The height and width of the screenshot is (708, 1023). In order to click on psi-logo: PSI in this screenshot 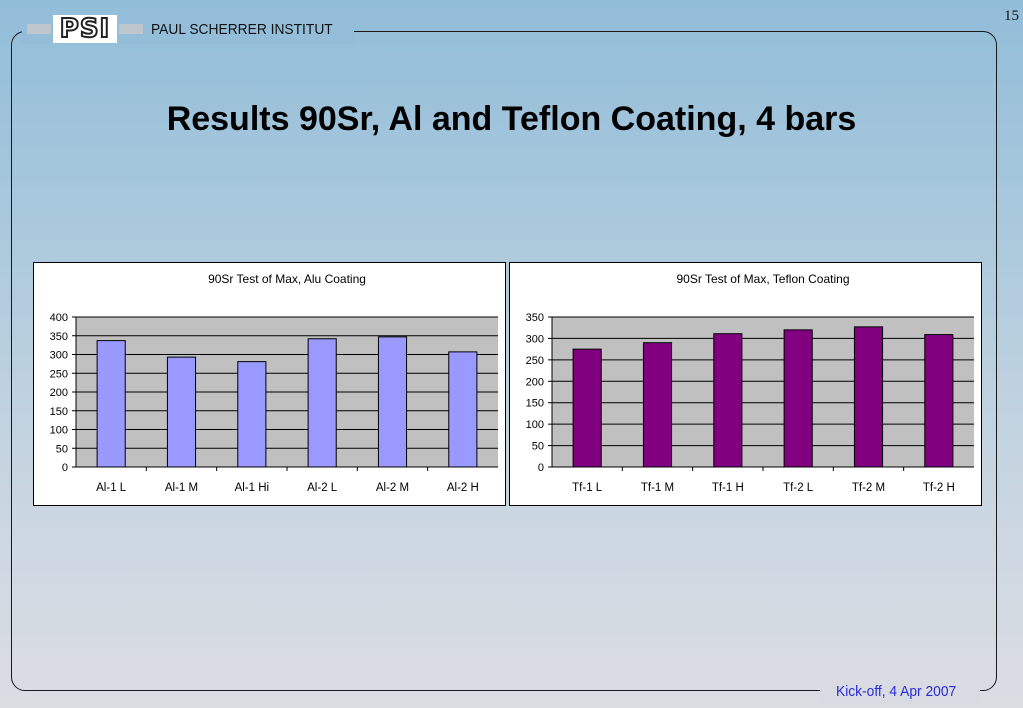, I will do `click(85, 29)`.